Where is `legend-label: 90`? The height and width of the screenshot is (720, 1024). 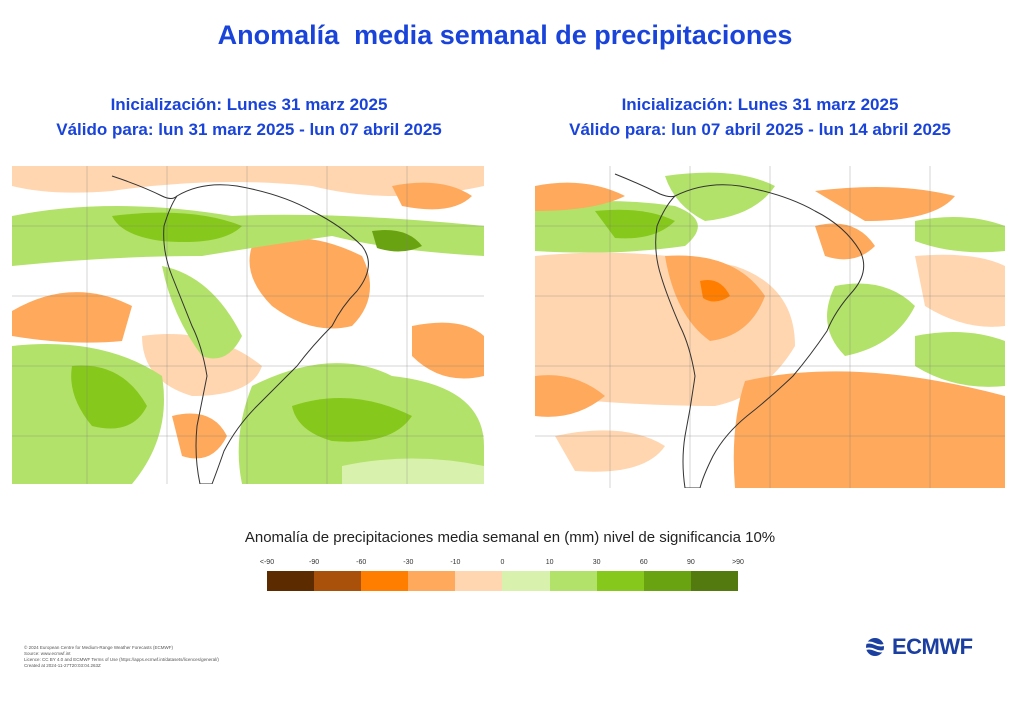
legend-label: 90 is located at coordinates (690, 562).